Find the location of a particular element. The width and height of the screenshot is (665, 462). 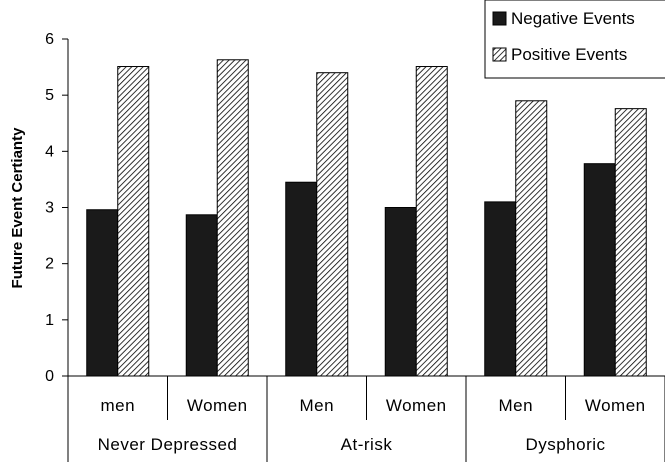

legend-swatch-negative is located at coordinates (499, 18).